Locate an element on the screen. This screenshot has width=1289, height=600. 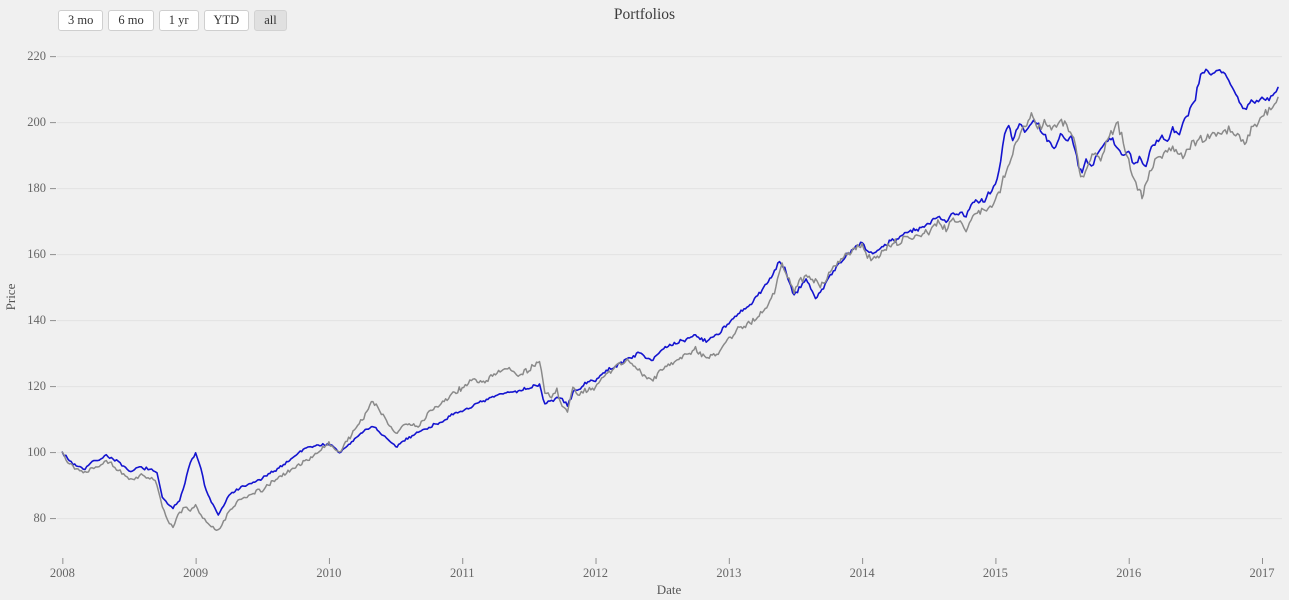
x-tick-label: 2015 is located at coordinates (995, 573).